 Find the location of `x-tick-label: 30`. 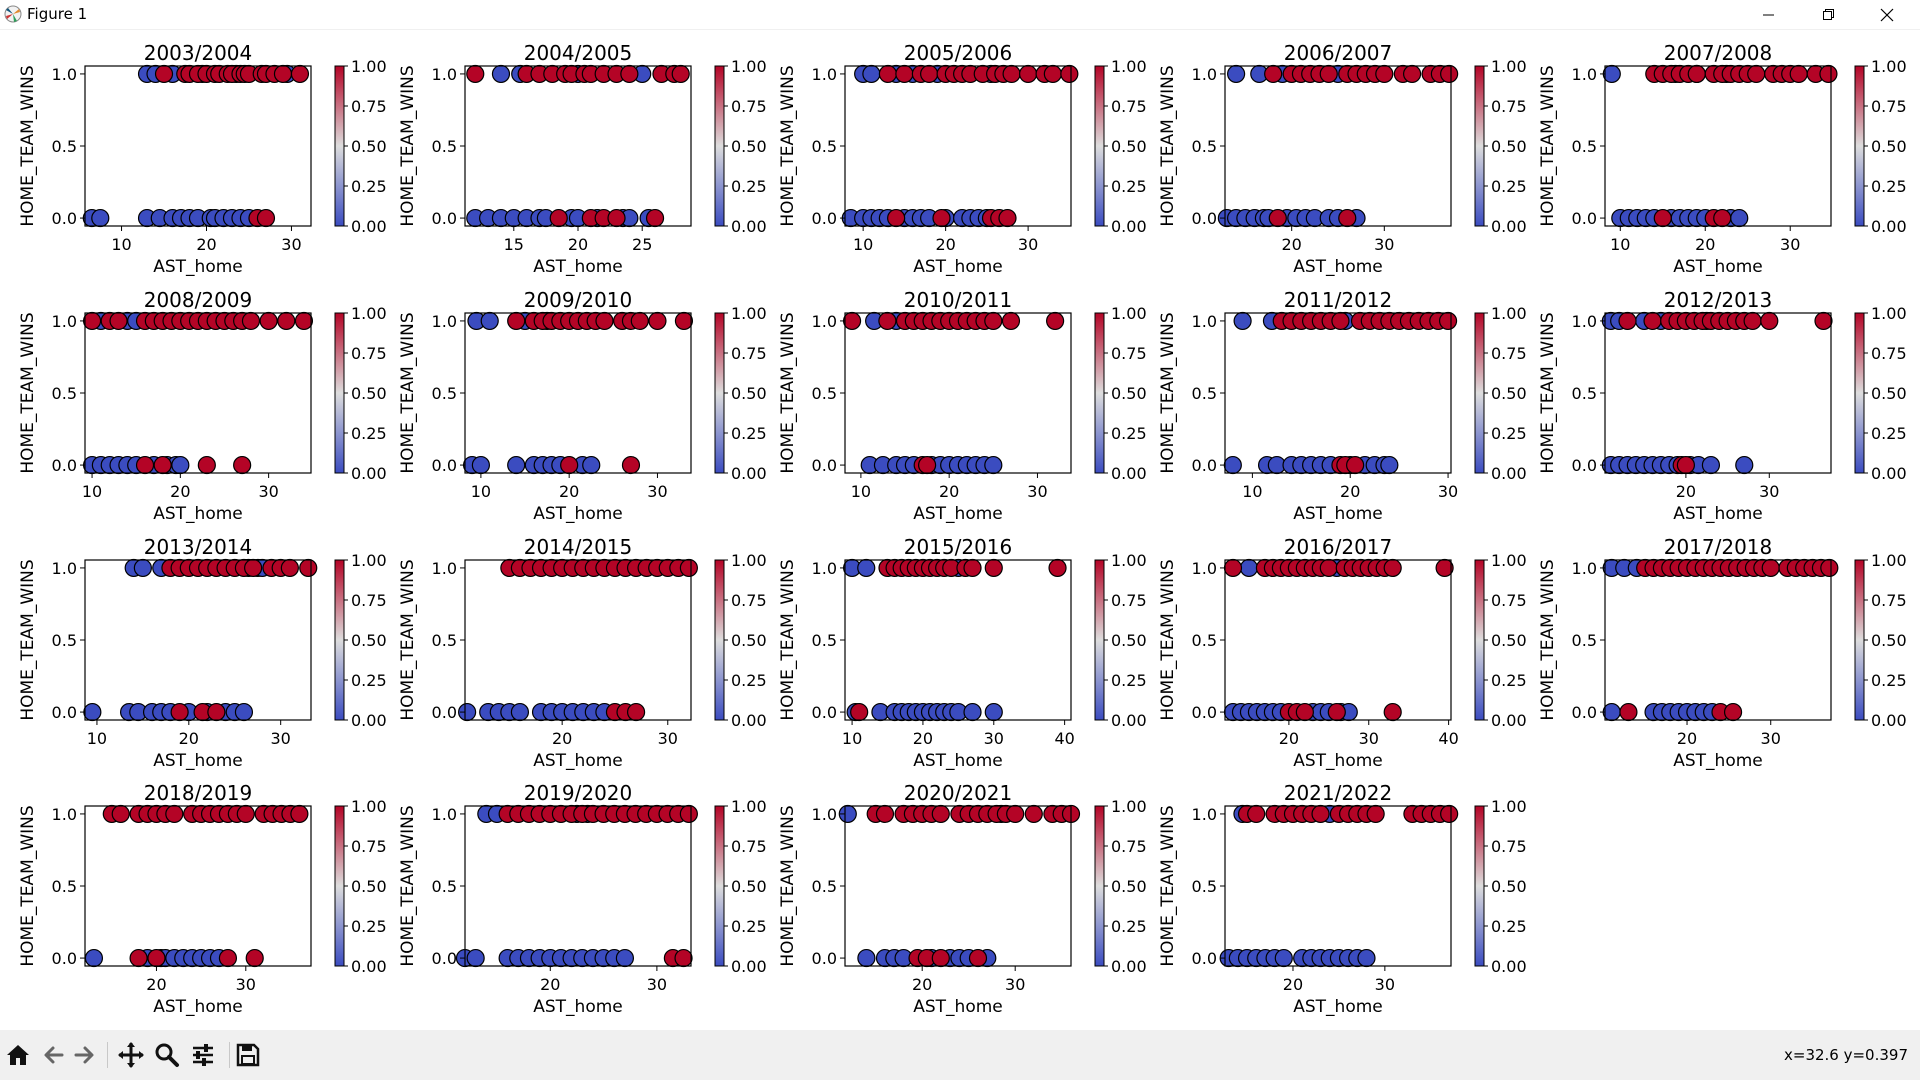

x-tick-label: 30 is located at coordinates (1028, 244).